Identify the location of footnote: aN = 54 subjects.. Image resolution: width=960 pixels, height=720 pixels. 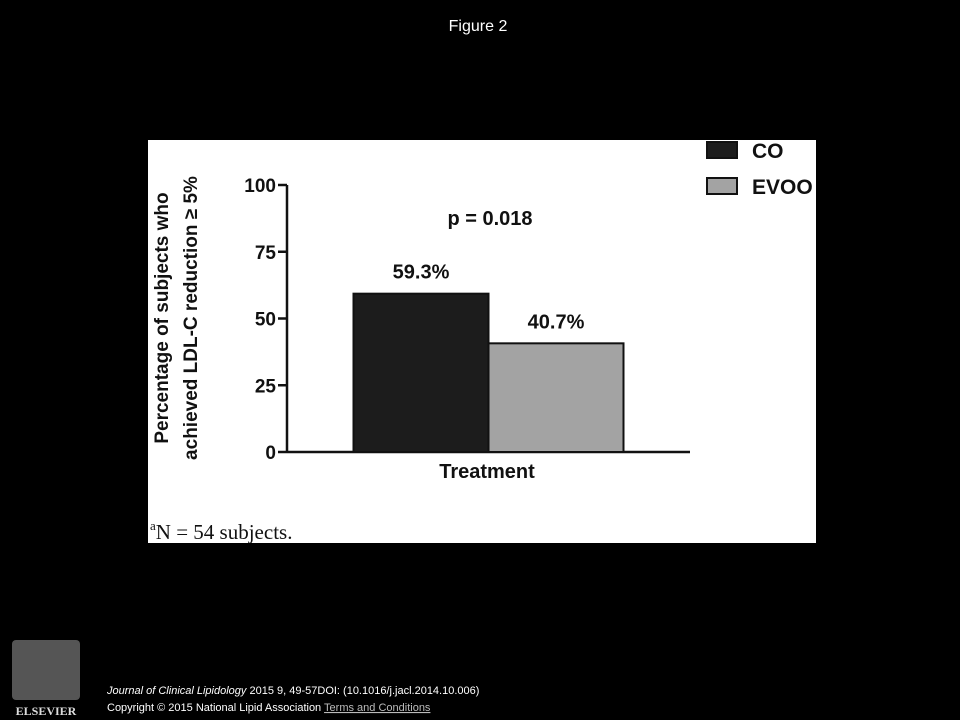
(221, 531).